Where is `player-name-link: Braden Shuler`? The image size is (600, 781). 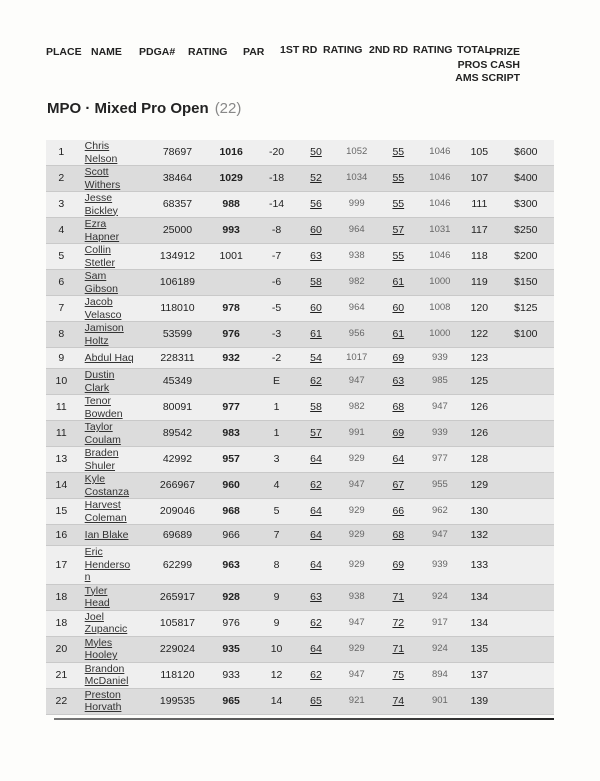
player-name-link: Braden Shuler is located at coordinates (113, 459).